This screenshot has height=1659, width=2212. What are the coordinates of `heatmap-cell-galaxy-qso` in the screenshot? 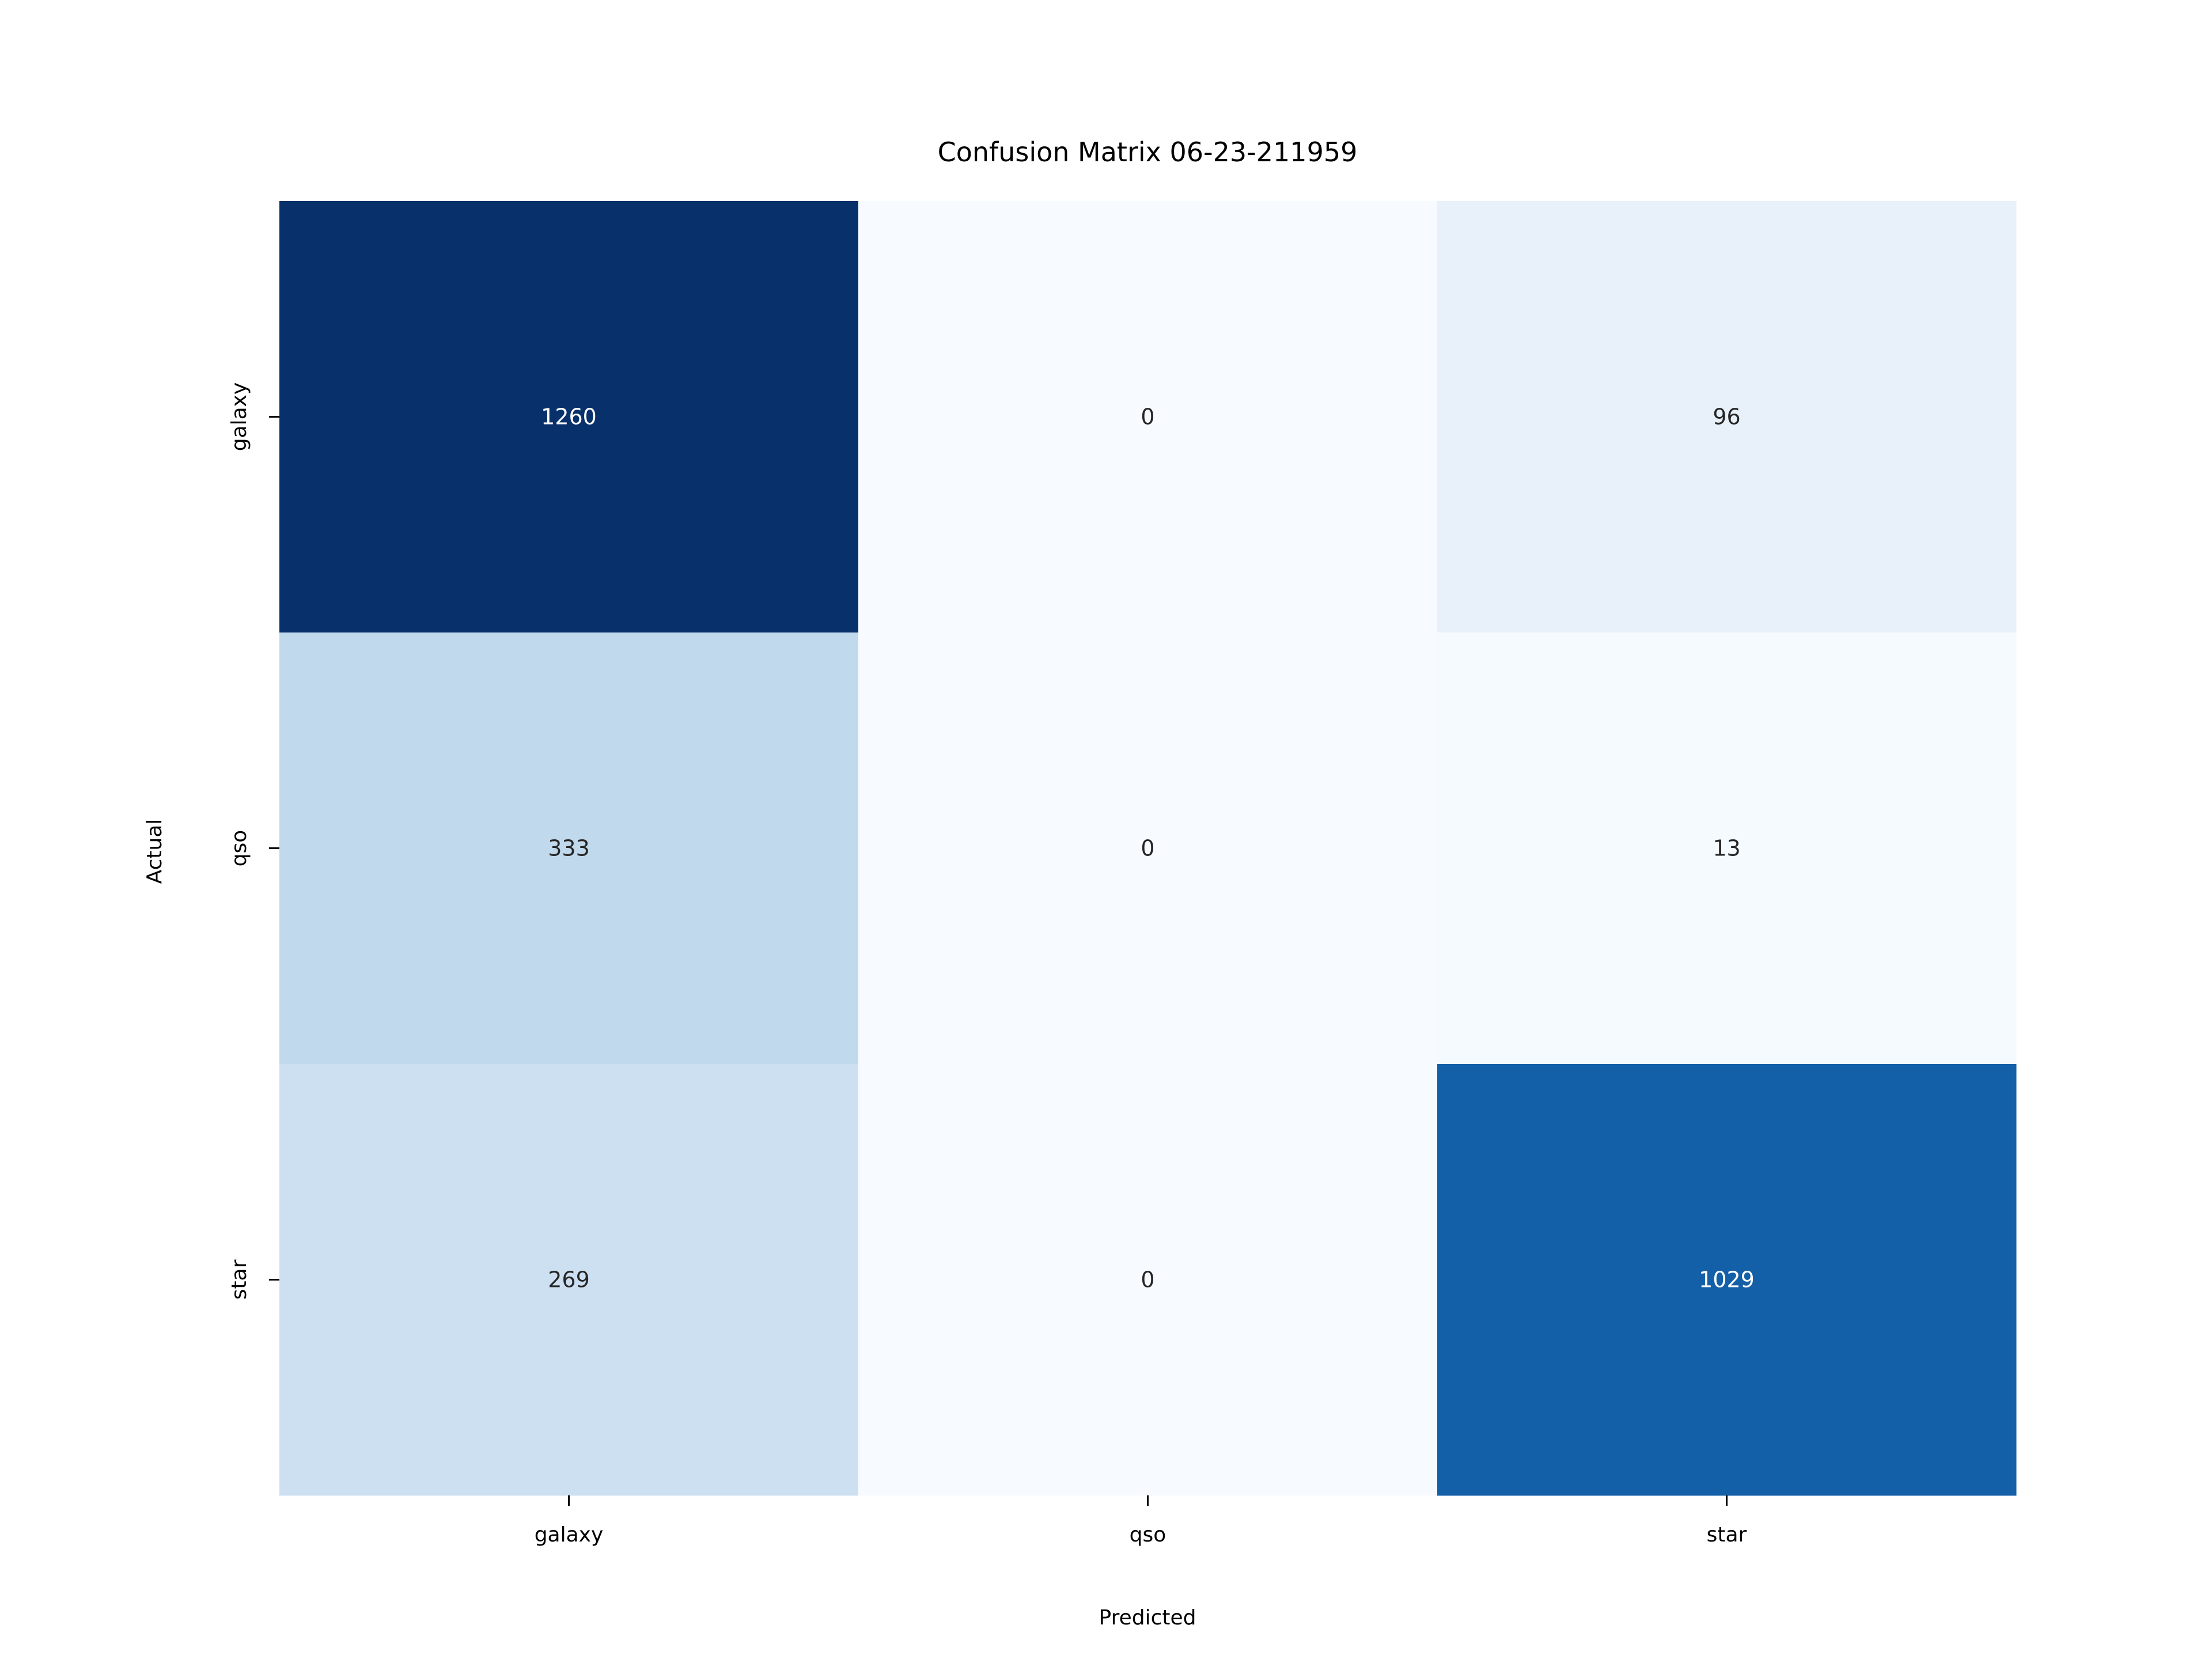 It's located at (1148, 417).